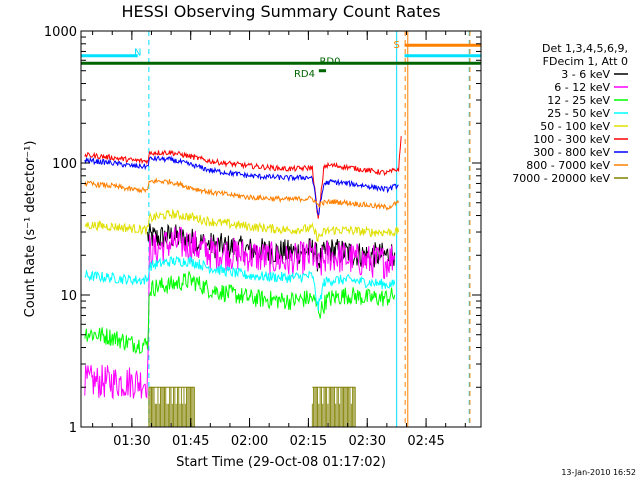 The height and width of the screenshot is (480, 640). Describe the element at coordinates (249, 441) in the screenshot. I see `x-tick-label: 02:00` at that location.